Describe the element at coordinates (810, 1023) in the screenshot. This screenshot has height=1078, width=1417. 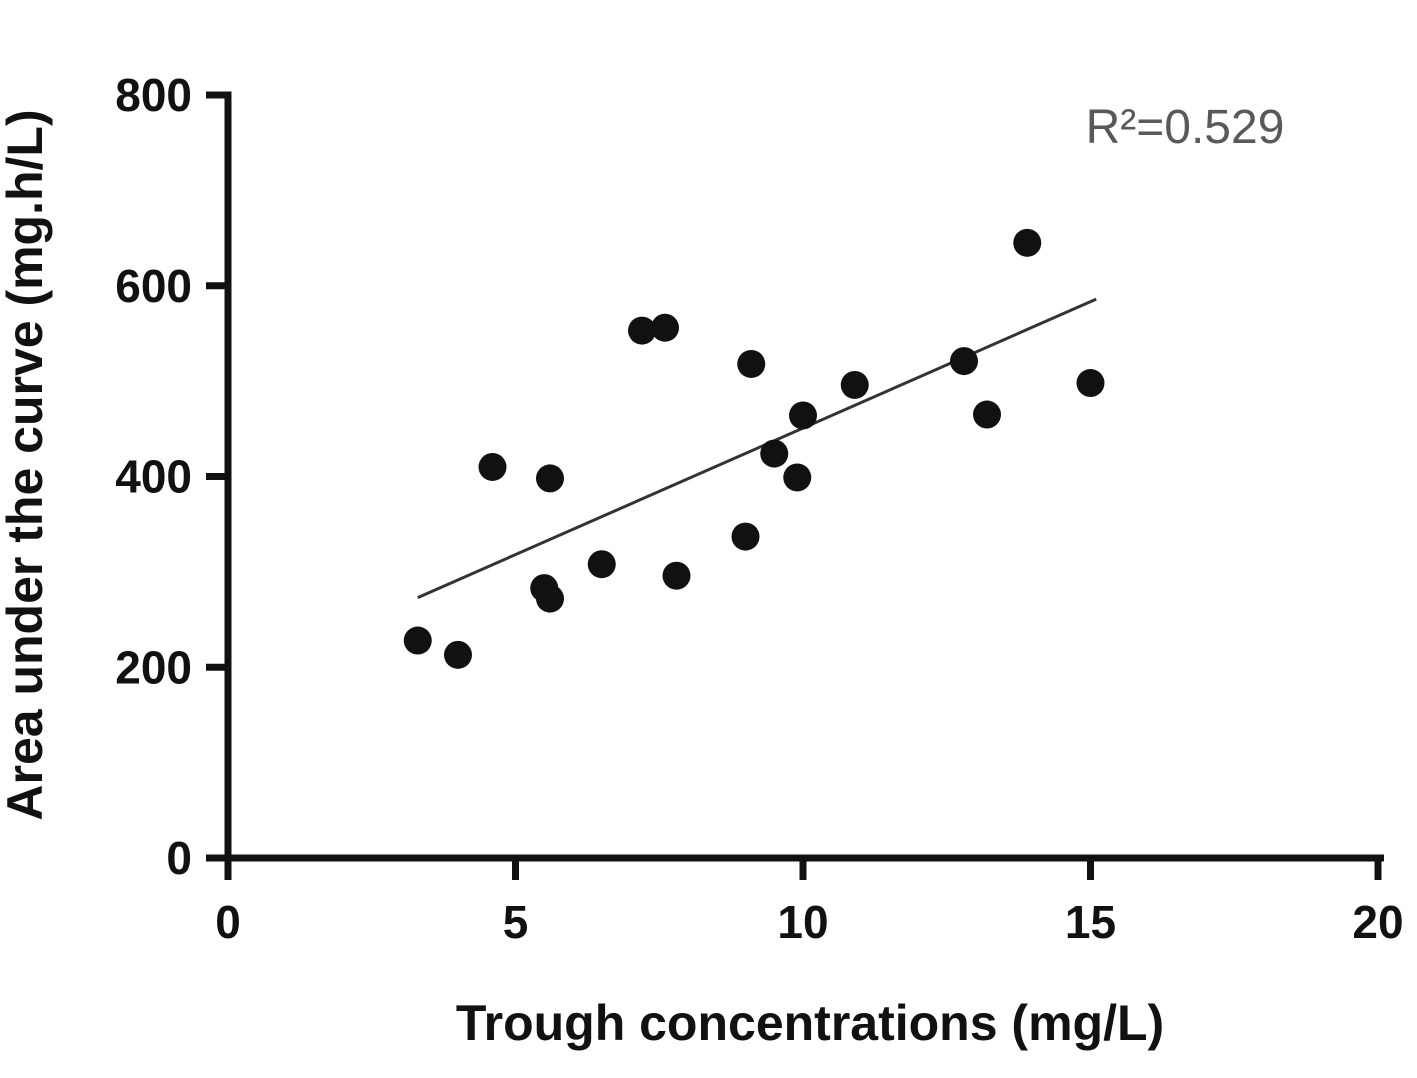
I see `x-axis-label: Trough concentrations (mg/L)` at that location.